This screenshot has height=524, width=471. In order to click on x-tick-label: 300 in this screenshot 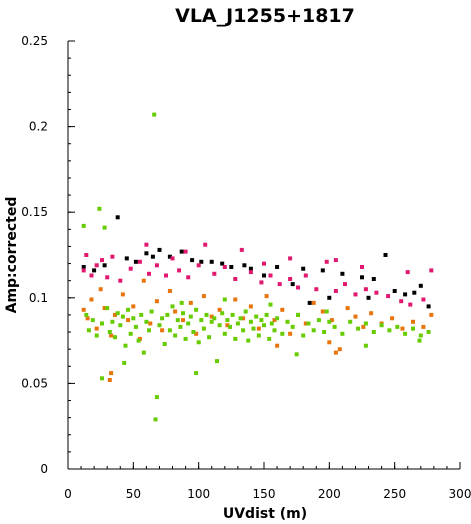, I will do `click(460, 494)`.